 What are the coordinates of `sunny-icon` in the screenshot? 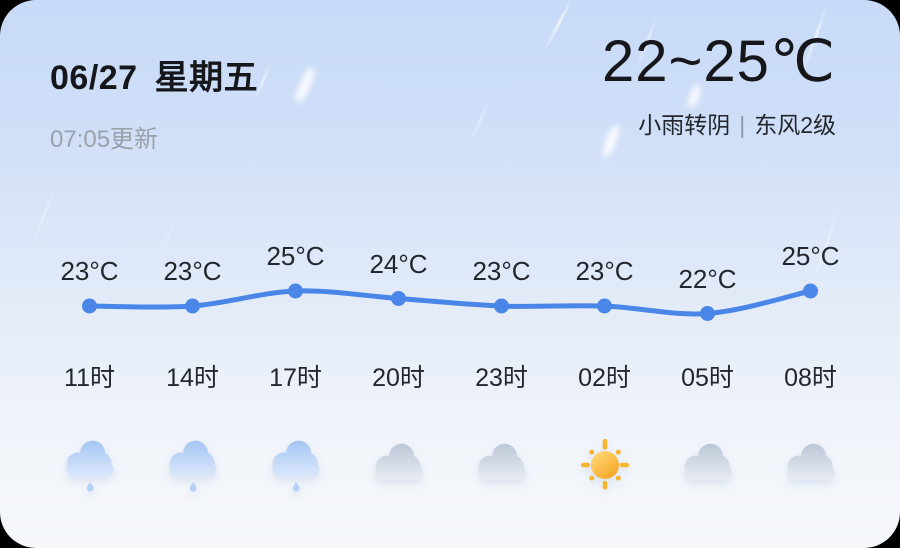 It's located at (604, 464).